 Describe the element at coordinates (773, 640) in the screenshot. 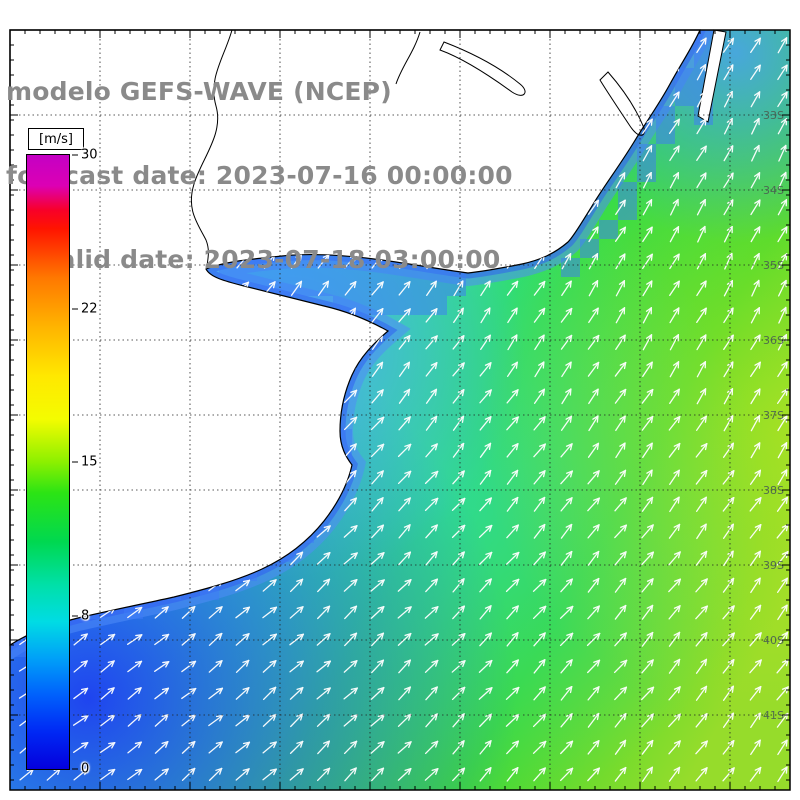

I see `svg-text: 40S` at that location.